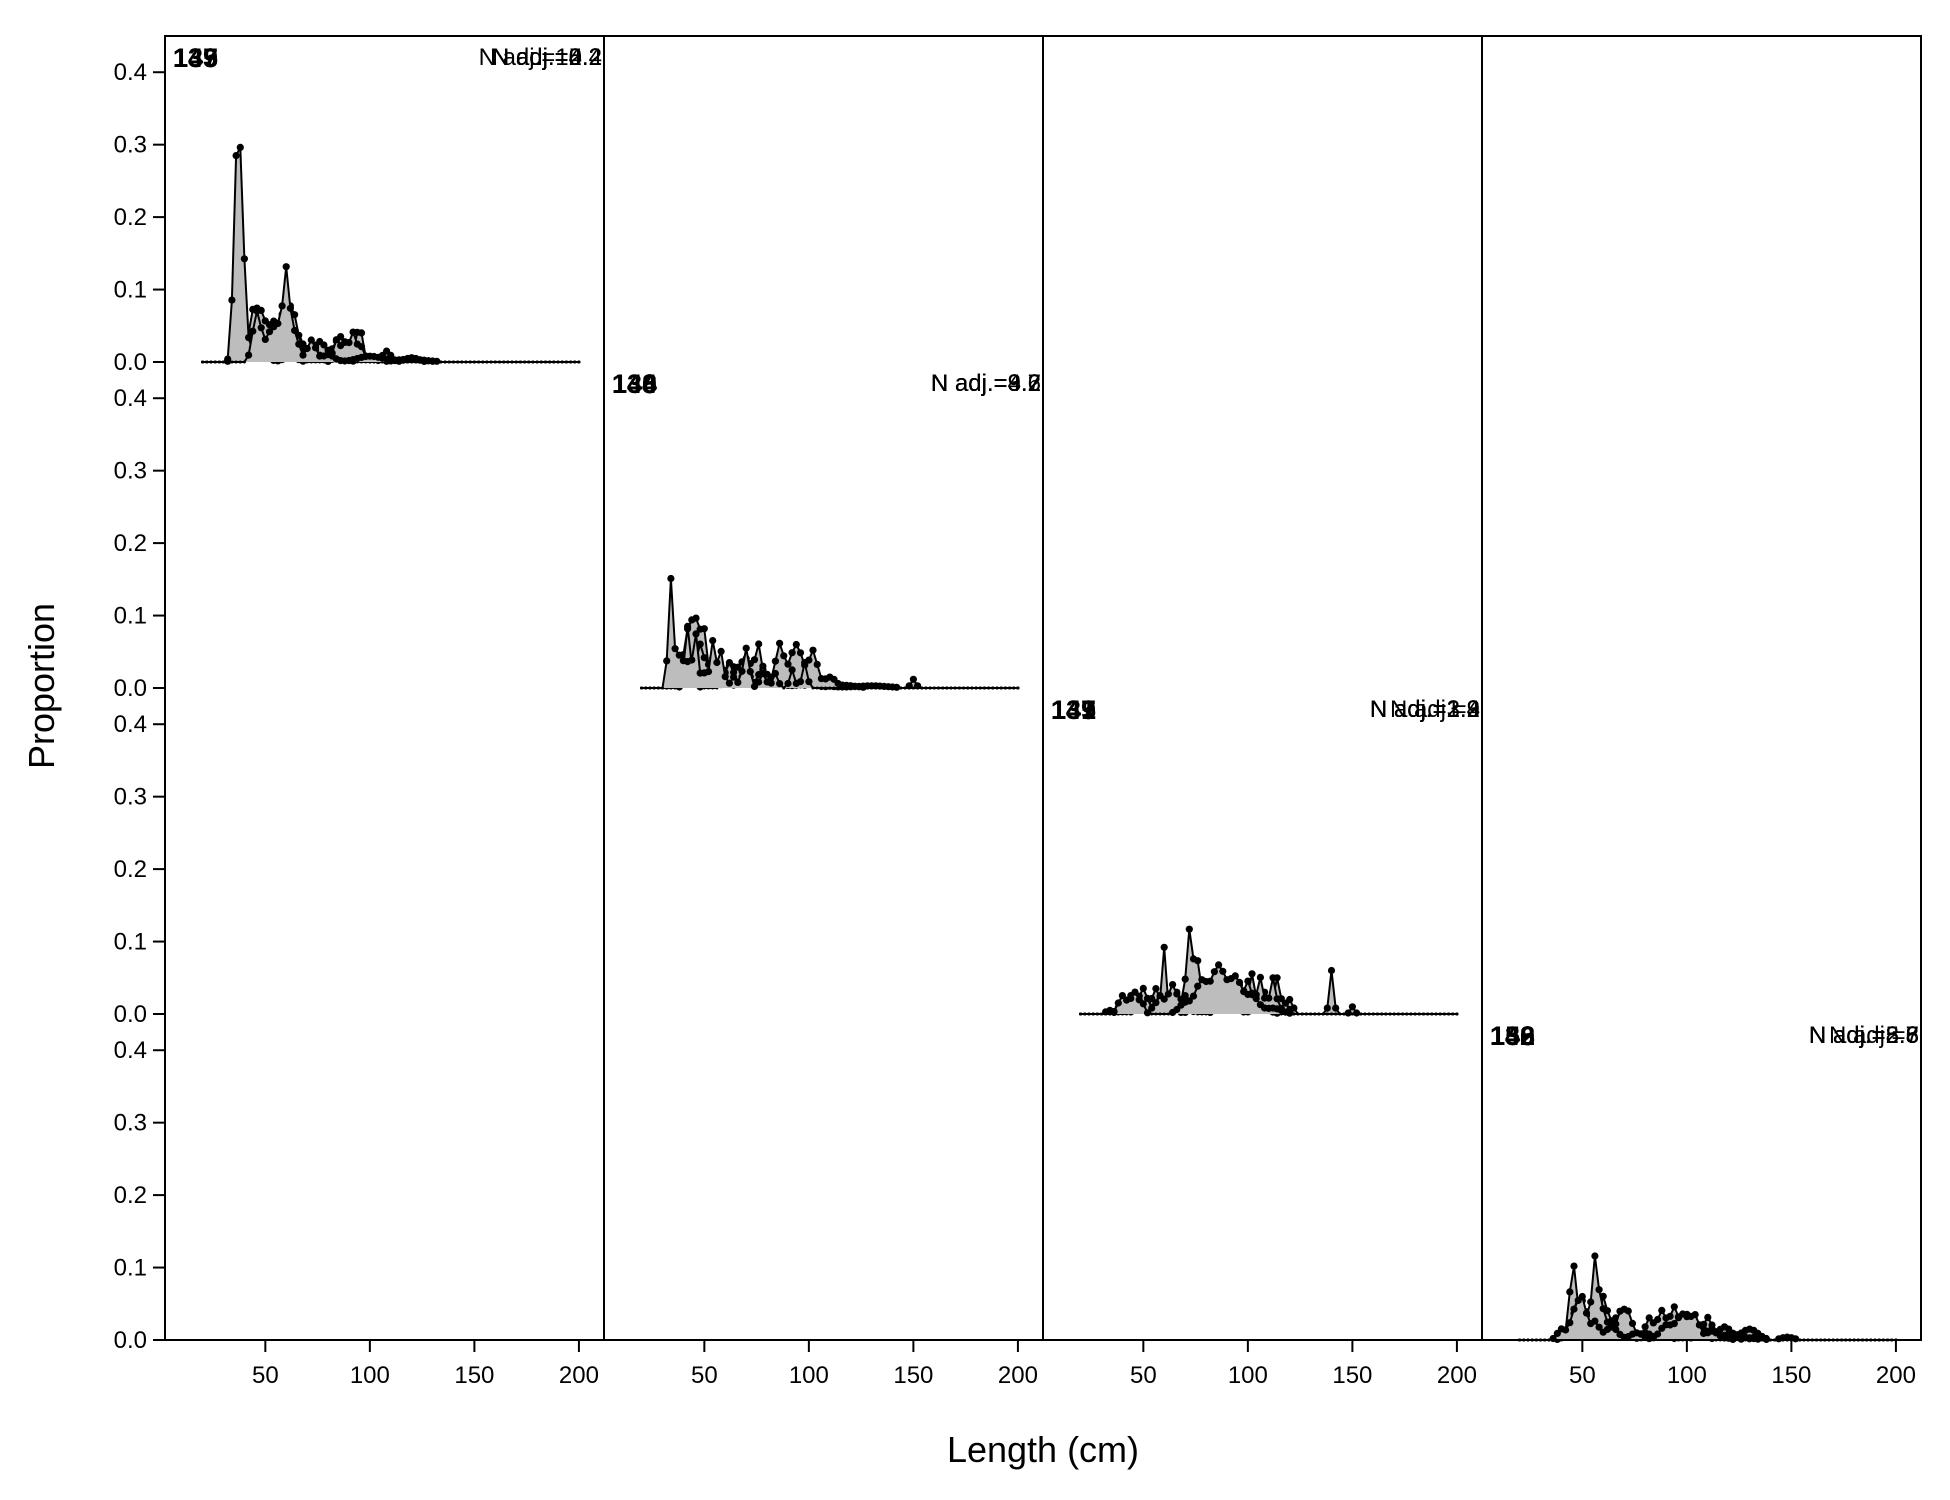  What do you see at coordinates (130, 362) in the screenshot?
I see `y-tick-label: 0.0` at bounding box center [130, 362].